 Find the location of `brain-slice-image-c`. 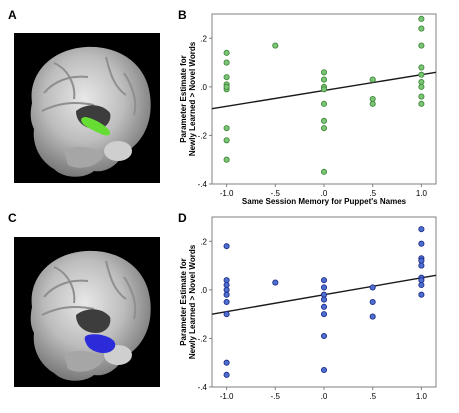

brain-slice-image-c is located at coordinates (87, 312).